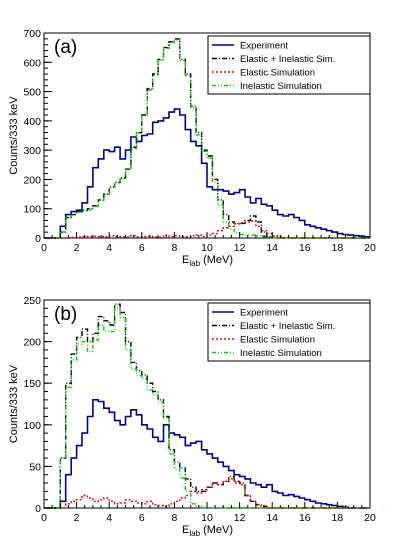 Image resolution: width=415 pixels, height=539 pixels. What do you see at coordinates (194, 263) in the screenshot?
I see `x-axis-title-sub-a: lab` at bounding box center [194, 263].